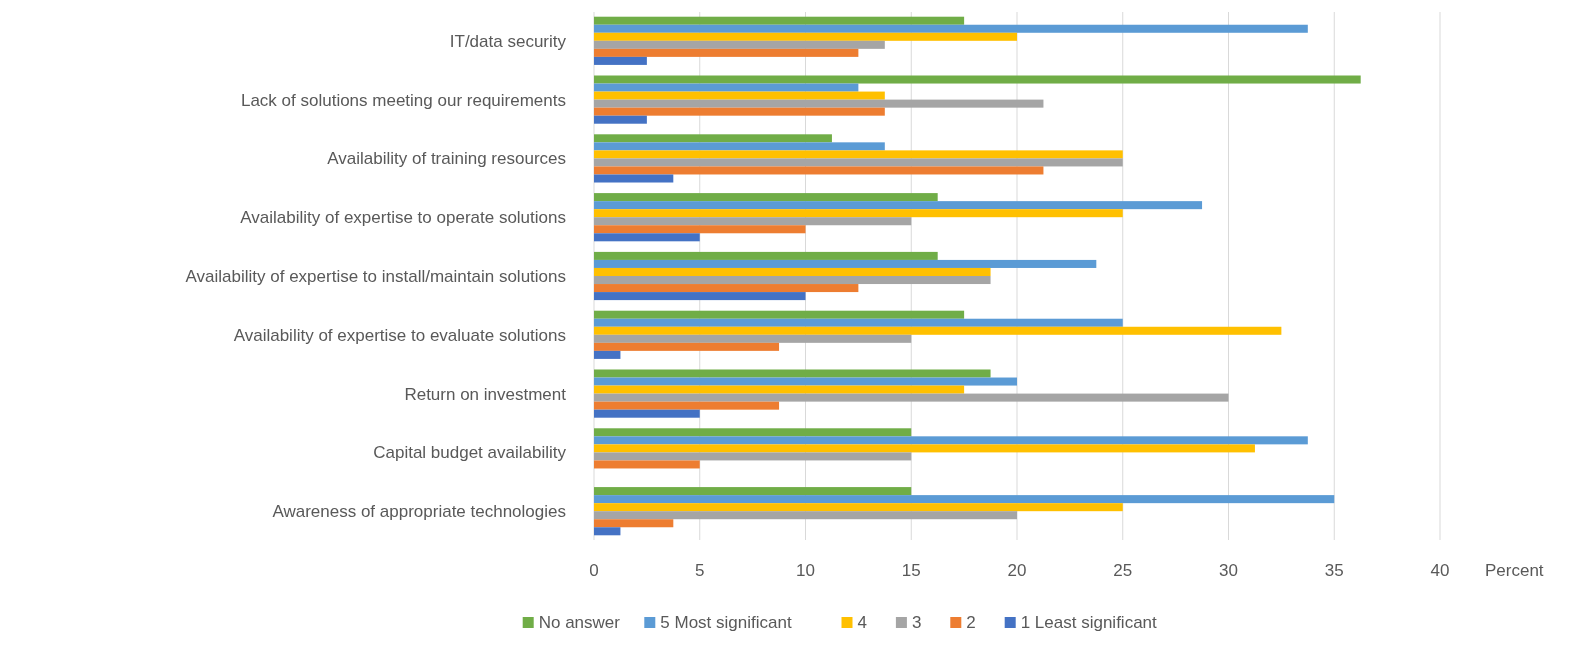 This screenshot has height=652, width=1573. I want to click on y-tick-label: Availability of expertise to evaluate solutions, so click(399, 335).